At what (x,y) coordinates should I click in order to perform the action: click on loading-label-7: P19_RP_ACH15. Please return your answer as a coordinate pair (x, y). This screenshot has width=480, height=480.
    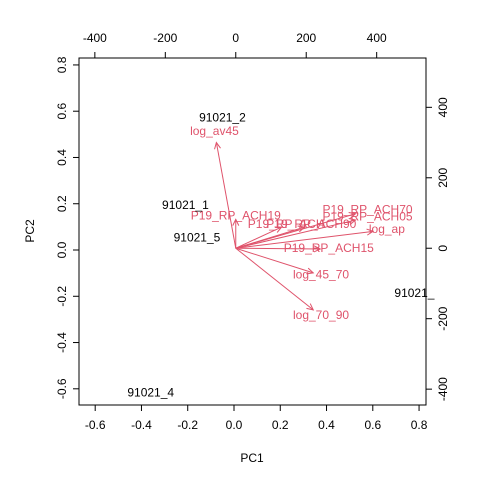
    Looking at the image, I should click on (329, 248).